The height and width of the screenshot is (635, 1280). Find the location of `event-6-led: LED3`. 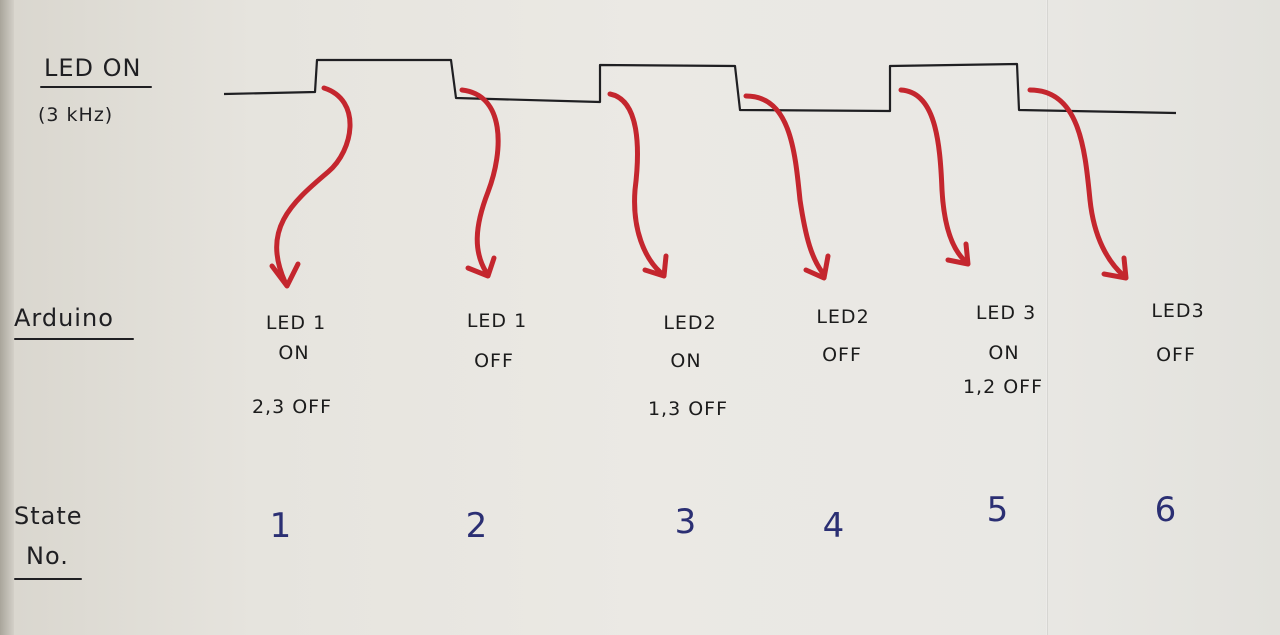

event-6-led: LED3 is located at coordinates (1178, 311).